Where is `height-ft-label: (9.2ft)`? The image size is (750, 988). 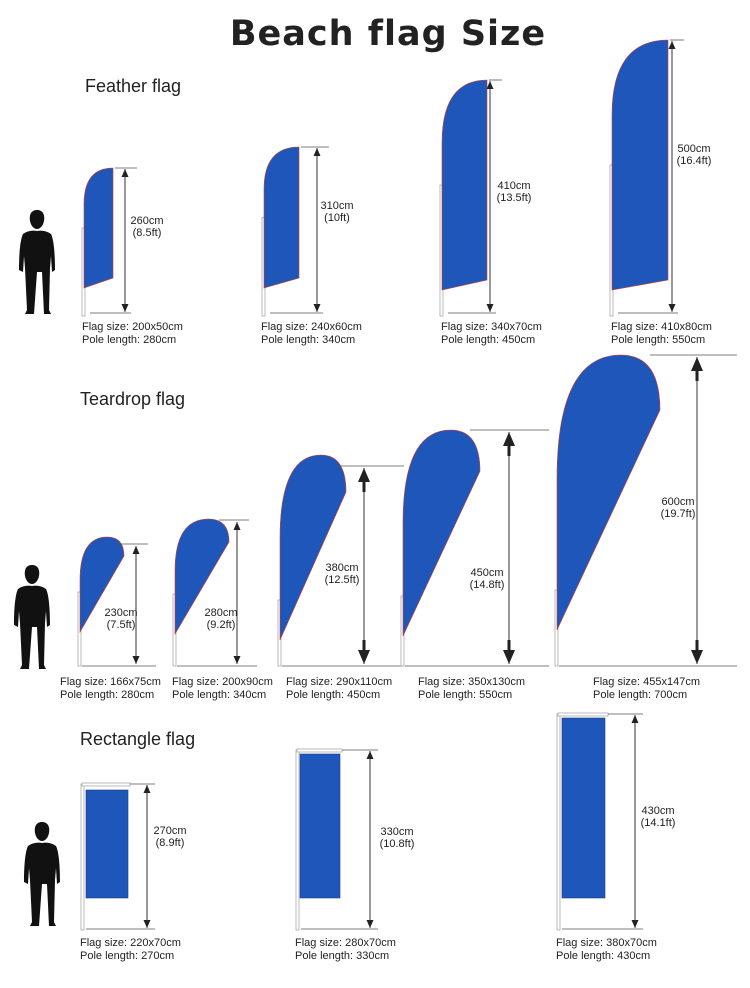
height-ft-label: (9.2ft) is located at coordinates (221, 625).